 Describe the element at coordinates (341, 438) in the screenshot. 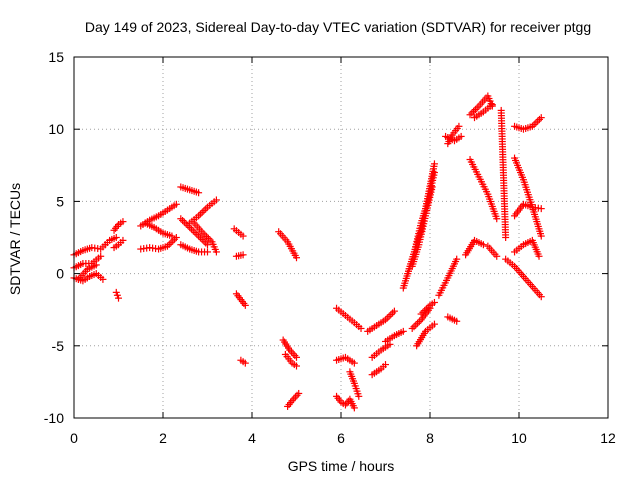

I see `x-tick-label: 6` at that location.